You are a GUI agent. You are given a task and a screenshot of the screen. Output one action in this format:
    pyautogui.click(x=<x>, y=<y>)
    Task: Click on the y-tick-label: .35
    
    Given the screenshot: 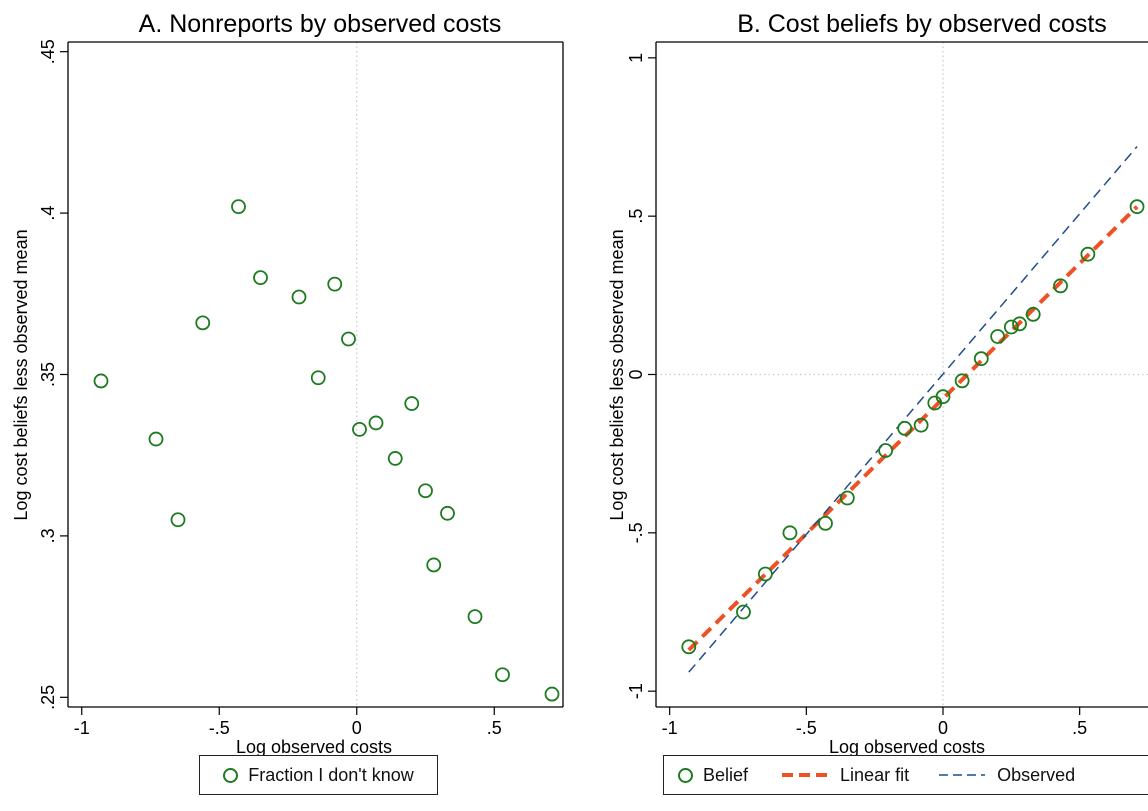 What is the action you would take?
    pyautogui.click(x=48, y=374)
    